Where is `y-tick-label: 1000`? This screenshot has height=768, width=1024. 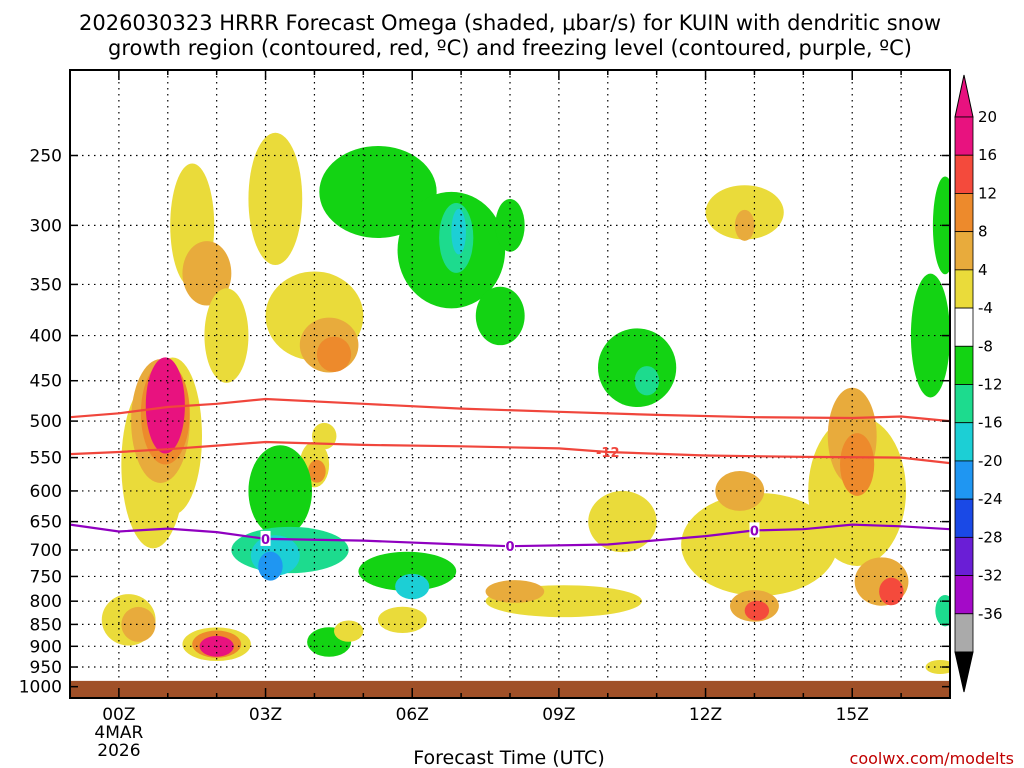 y-tick-label: 1000 is located at coordinates (40, 688).